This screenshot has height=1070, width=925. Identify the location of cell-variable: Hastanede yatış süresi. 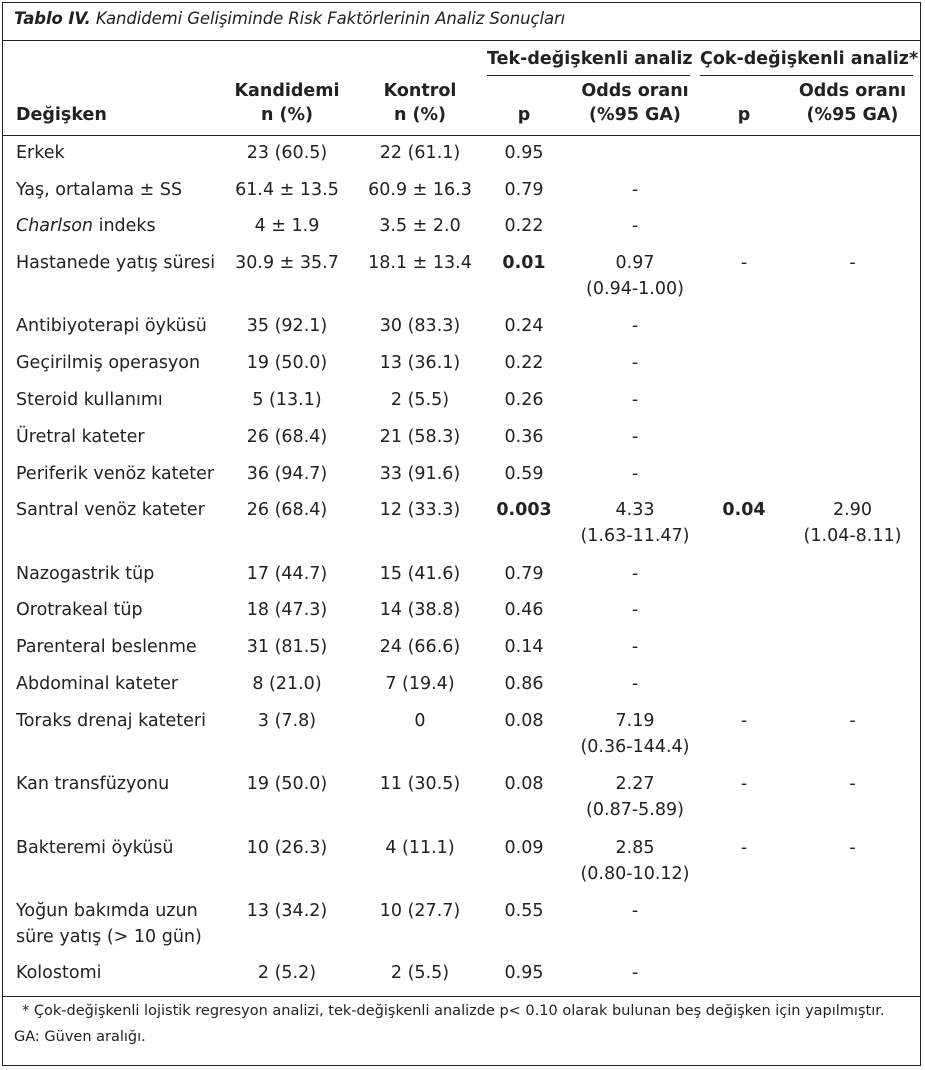
(116, 263).